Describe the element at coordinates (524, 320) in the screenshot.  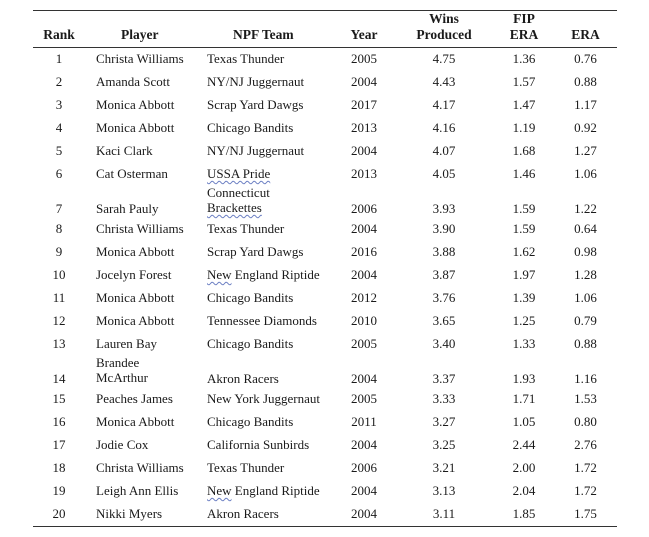
I see `fip-cell: 1.25` at that location.